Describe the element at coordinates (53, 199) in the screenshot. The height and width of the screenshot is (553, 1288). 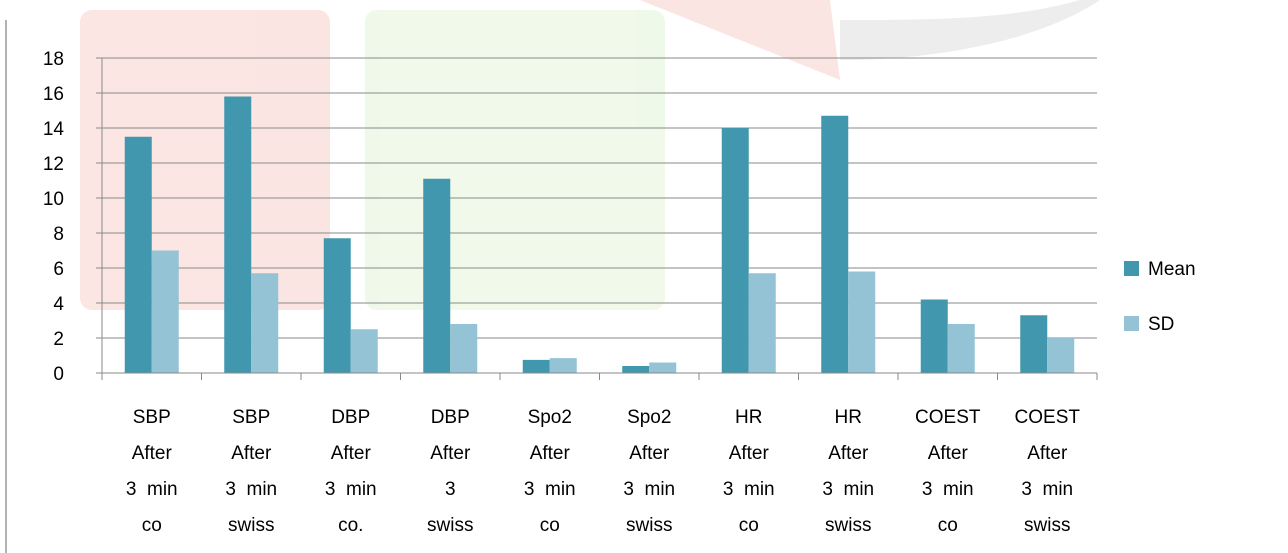
I see `y-tick-label: 10` at that location.